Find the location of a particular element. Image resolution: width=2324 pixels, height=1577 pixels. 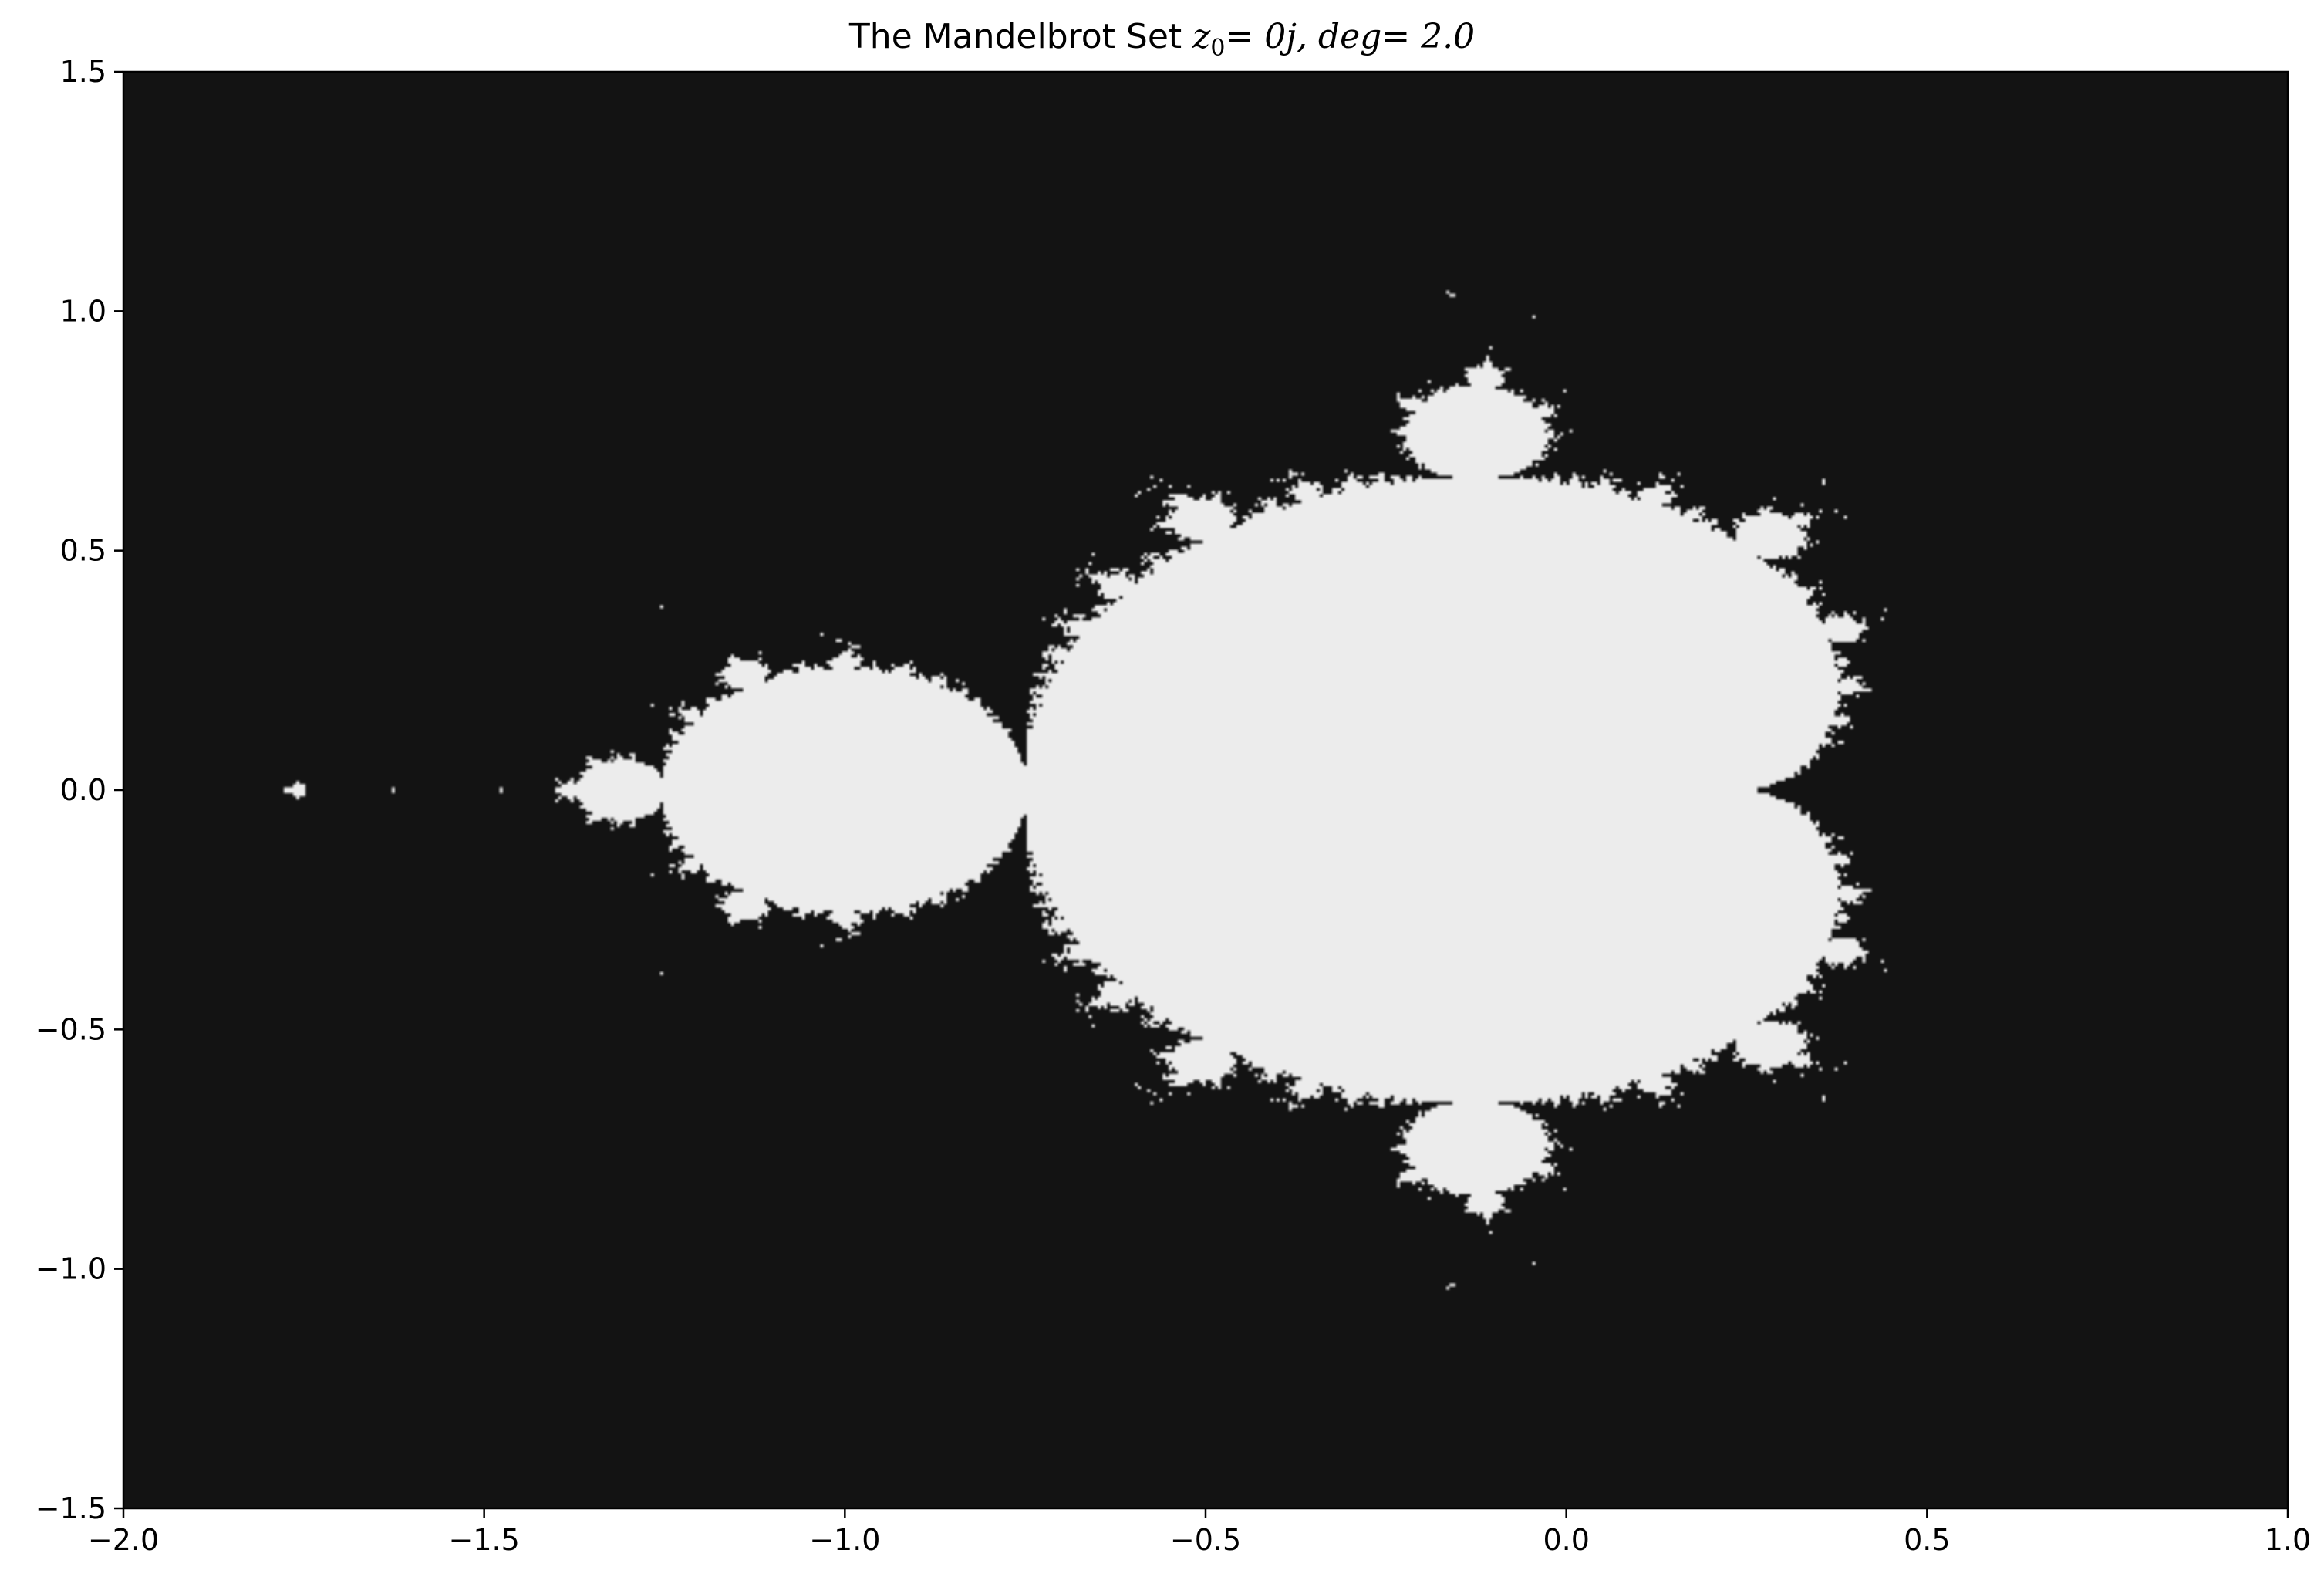

y-tick-label: 0.0 is located at coordinates (83, 790).